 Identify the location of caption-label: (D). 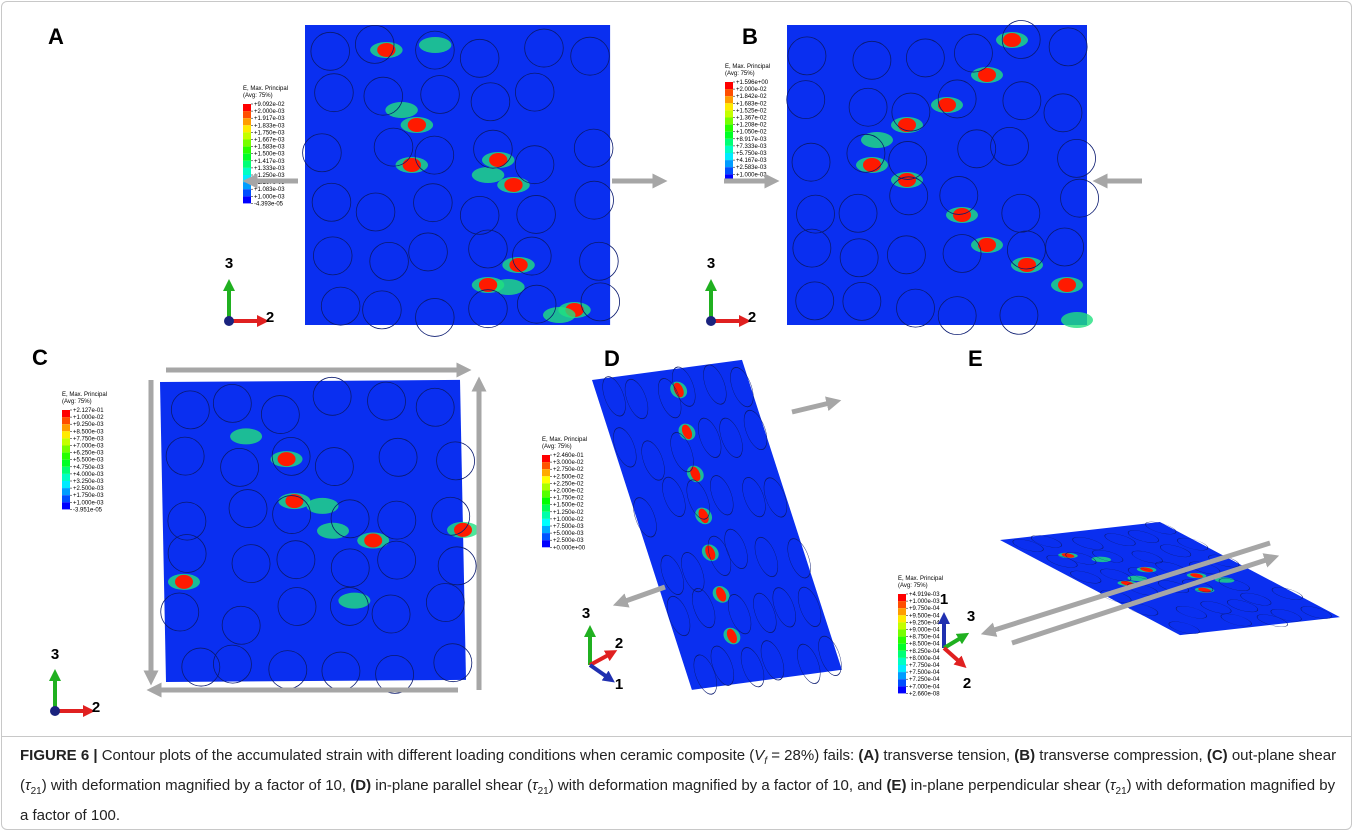
(361, 785).